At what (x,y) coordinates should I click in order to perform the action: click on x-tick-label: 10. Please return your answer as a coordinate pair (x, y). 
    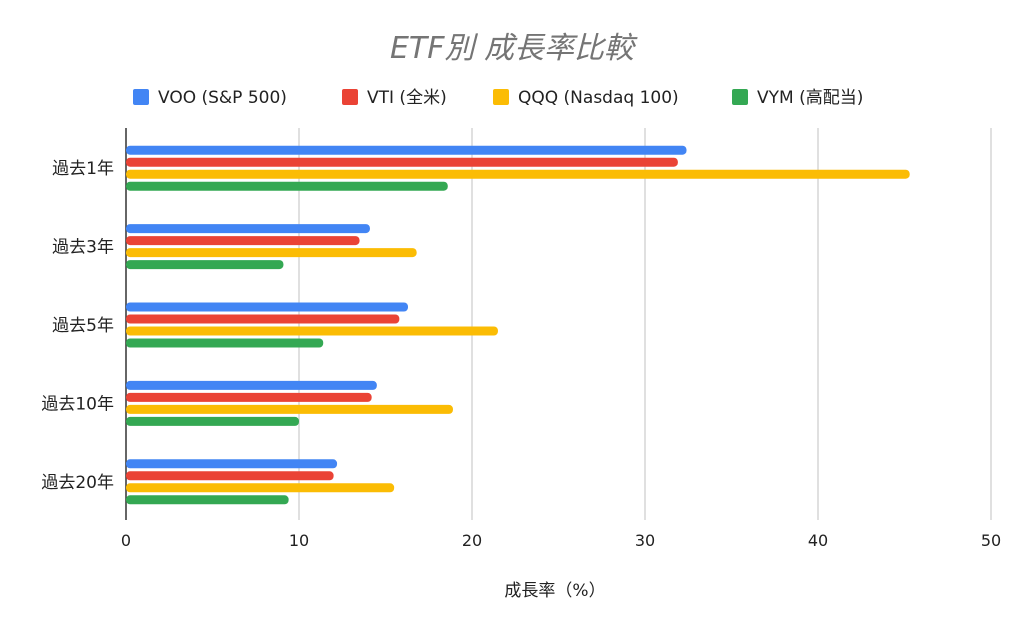
    Looking at the image, I should click on (299, 540).